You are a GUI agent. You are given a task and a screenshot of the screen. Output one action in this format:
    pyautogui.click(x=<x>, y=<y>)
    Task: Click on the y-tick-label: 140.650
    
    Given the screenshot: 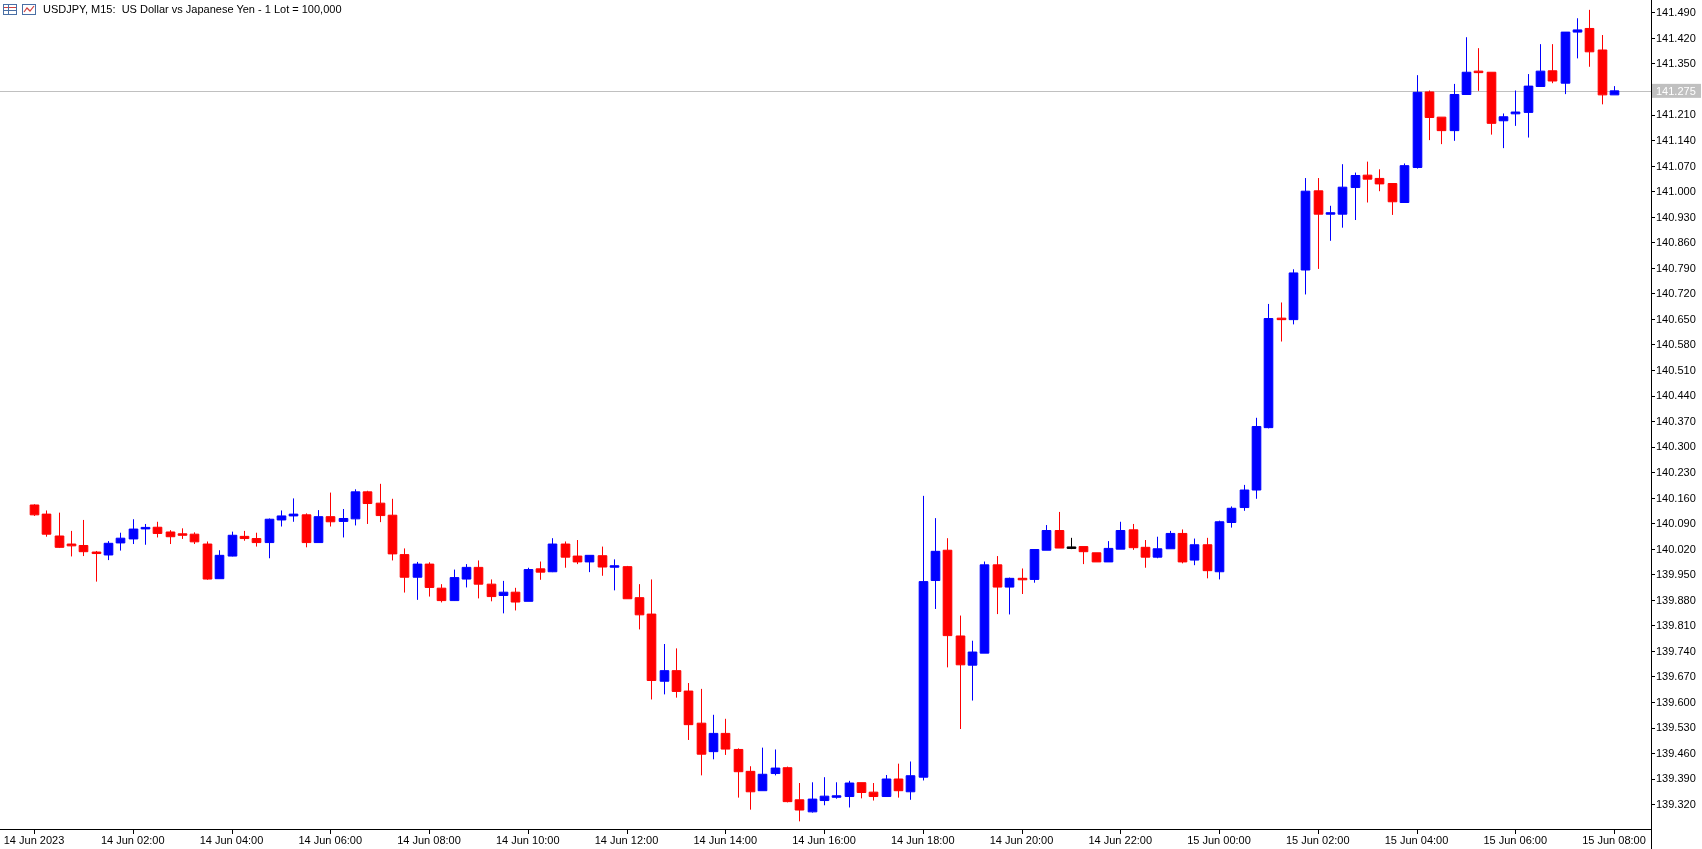 What is the action you would take?
    pyautogui.click(x=1676, y=318)
    